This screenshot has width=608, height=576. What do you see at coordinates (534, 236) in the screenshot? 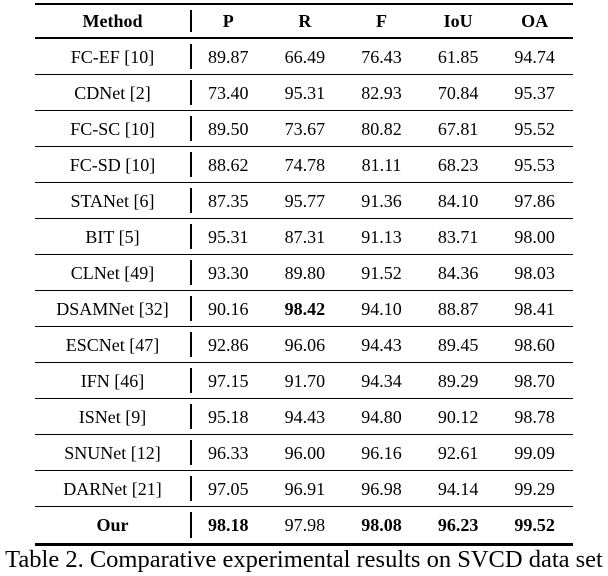
I see `value-cell: 98.00` at bounding box center [534, 236].